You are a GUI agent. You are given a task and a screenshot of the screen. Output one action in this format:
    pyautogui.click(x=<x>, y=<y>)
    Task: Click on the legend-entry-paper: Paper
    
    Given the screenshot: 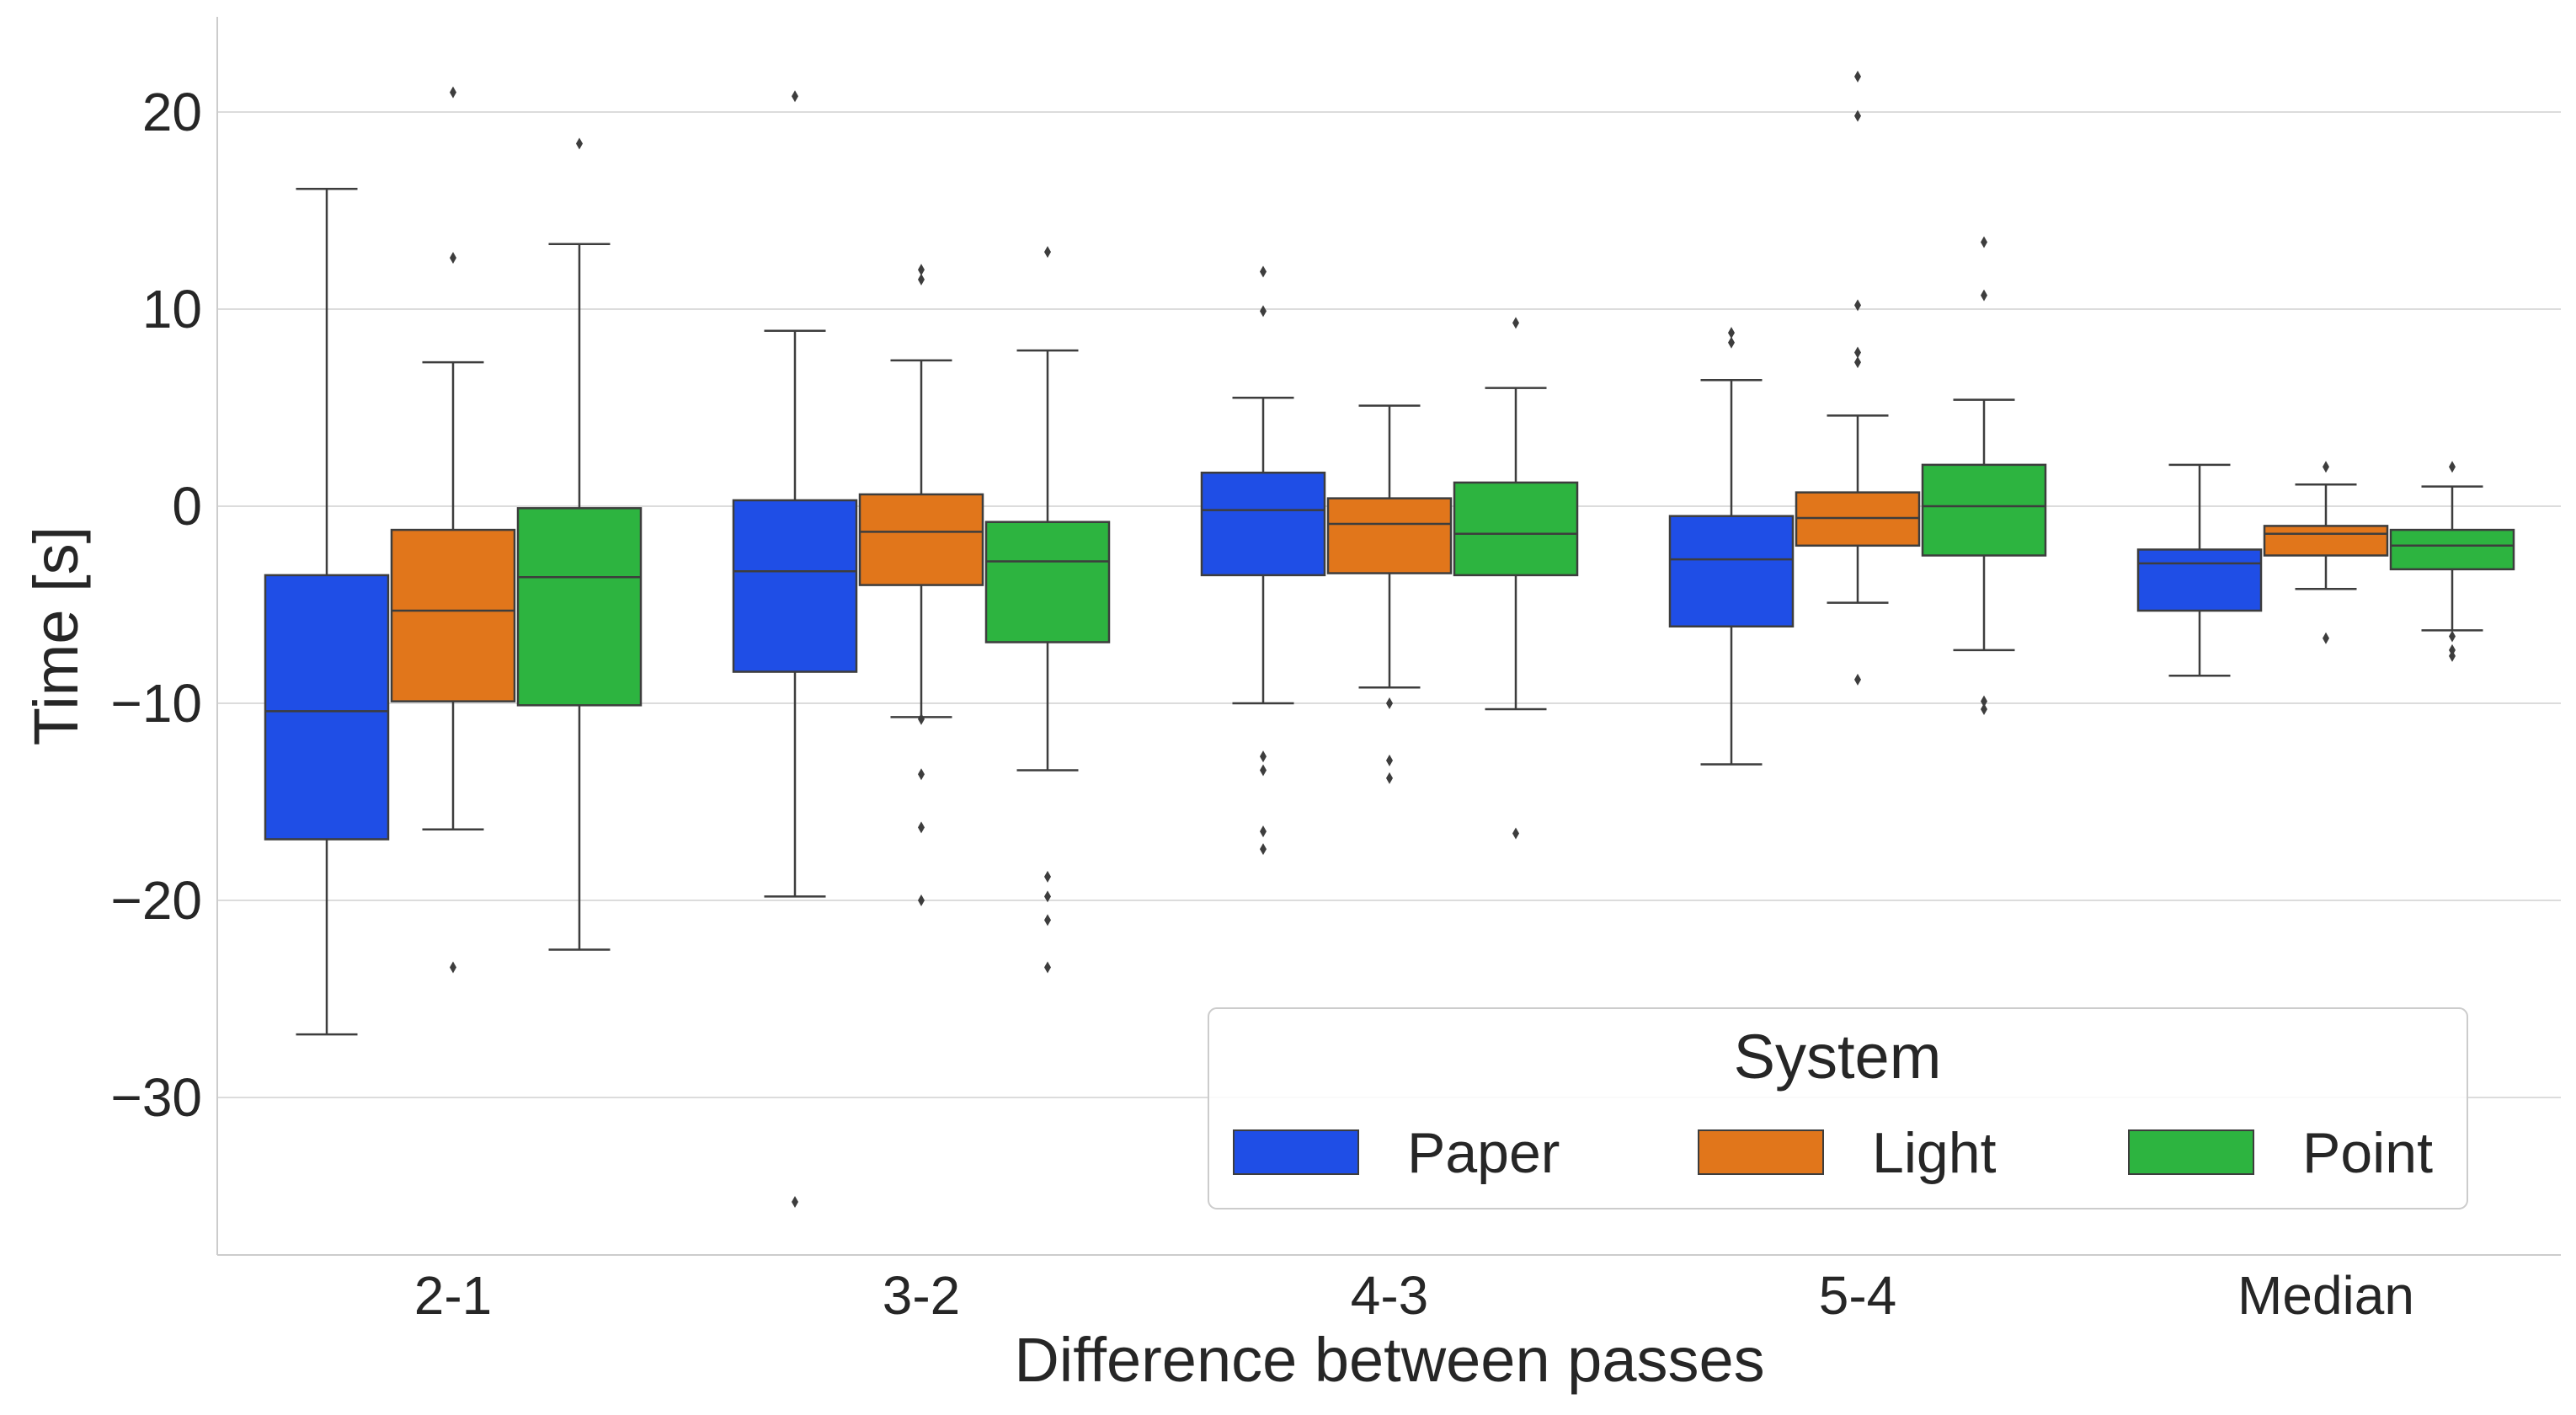 What is the action you would take?
    pyautogui.click(x=1396, y=1153)
    